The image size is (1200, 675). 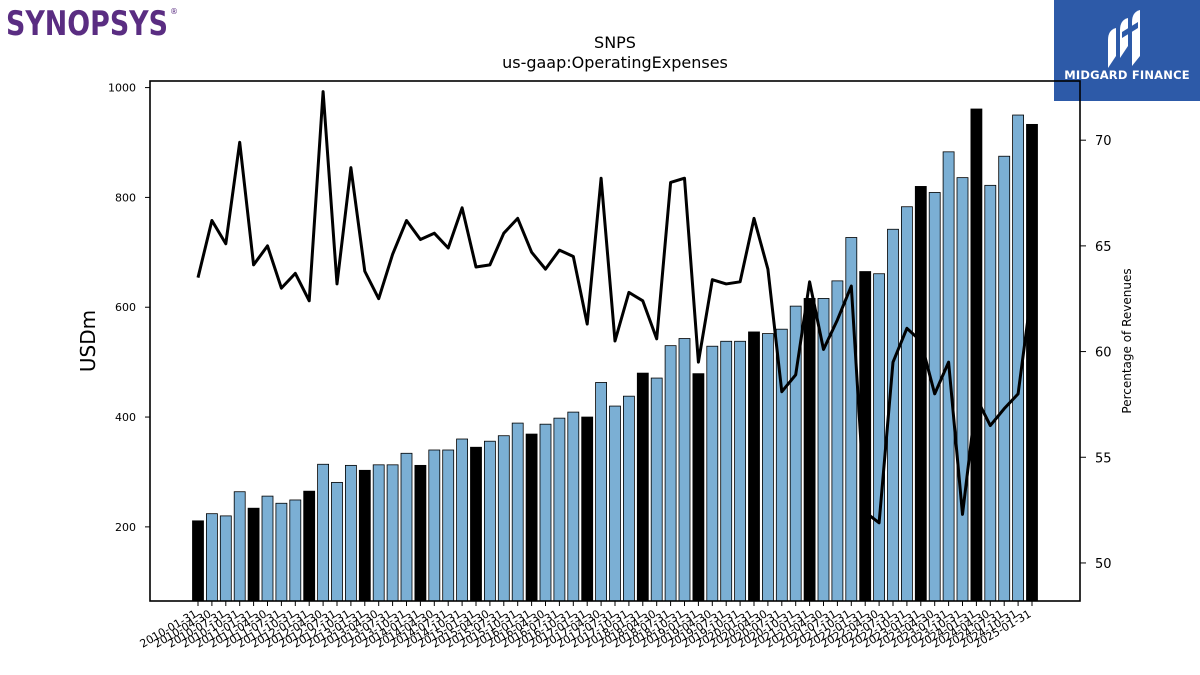 What do you see at coordinates (1127, 75) in the screenshot?
I see `midgard-finance-wordmark: MIDGARD FINANCE` at bounding box center [1127, 75].